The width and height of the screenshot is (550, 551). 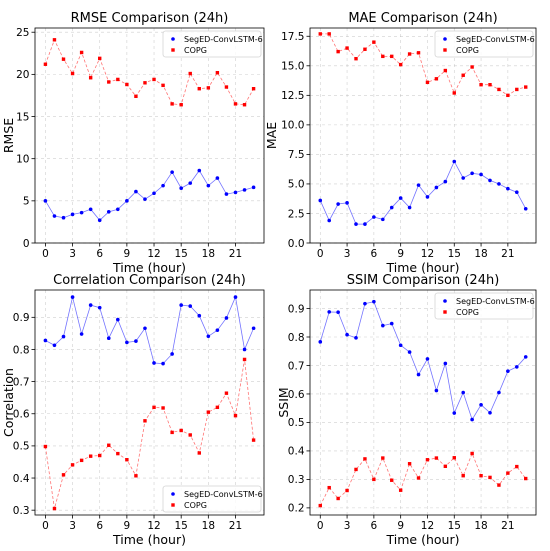 What do you see at coordinates (296, 185) in the screenshot?
I see `y-tick-label: 5.0` at bounding box center [296, 185].